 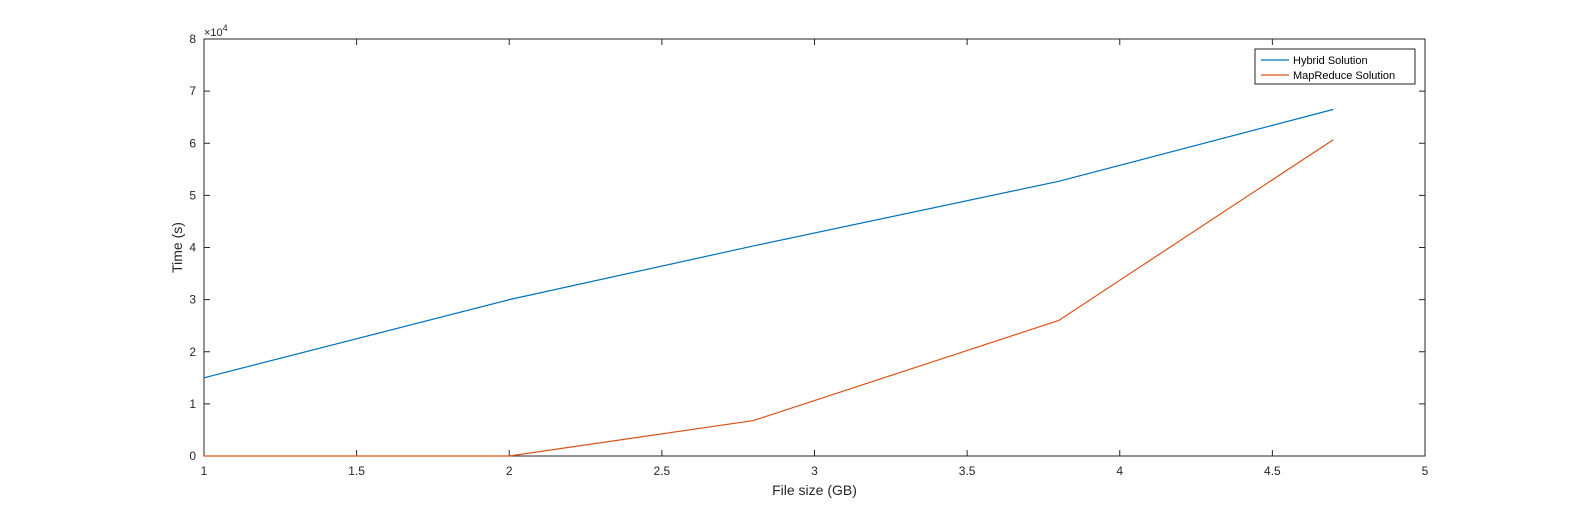 What do you see at coordinates (192, 248) in the screenshot?
I see `y-tick-label: 4` at bounding box center [192, 248].